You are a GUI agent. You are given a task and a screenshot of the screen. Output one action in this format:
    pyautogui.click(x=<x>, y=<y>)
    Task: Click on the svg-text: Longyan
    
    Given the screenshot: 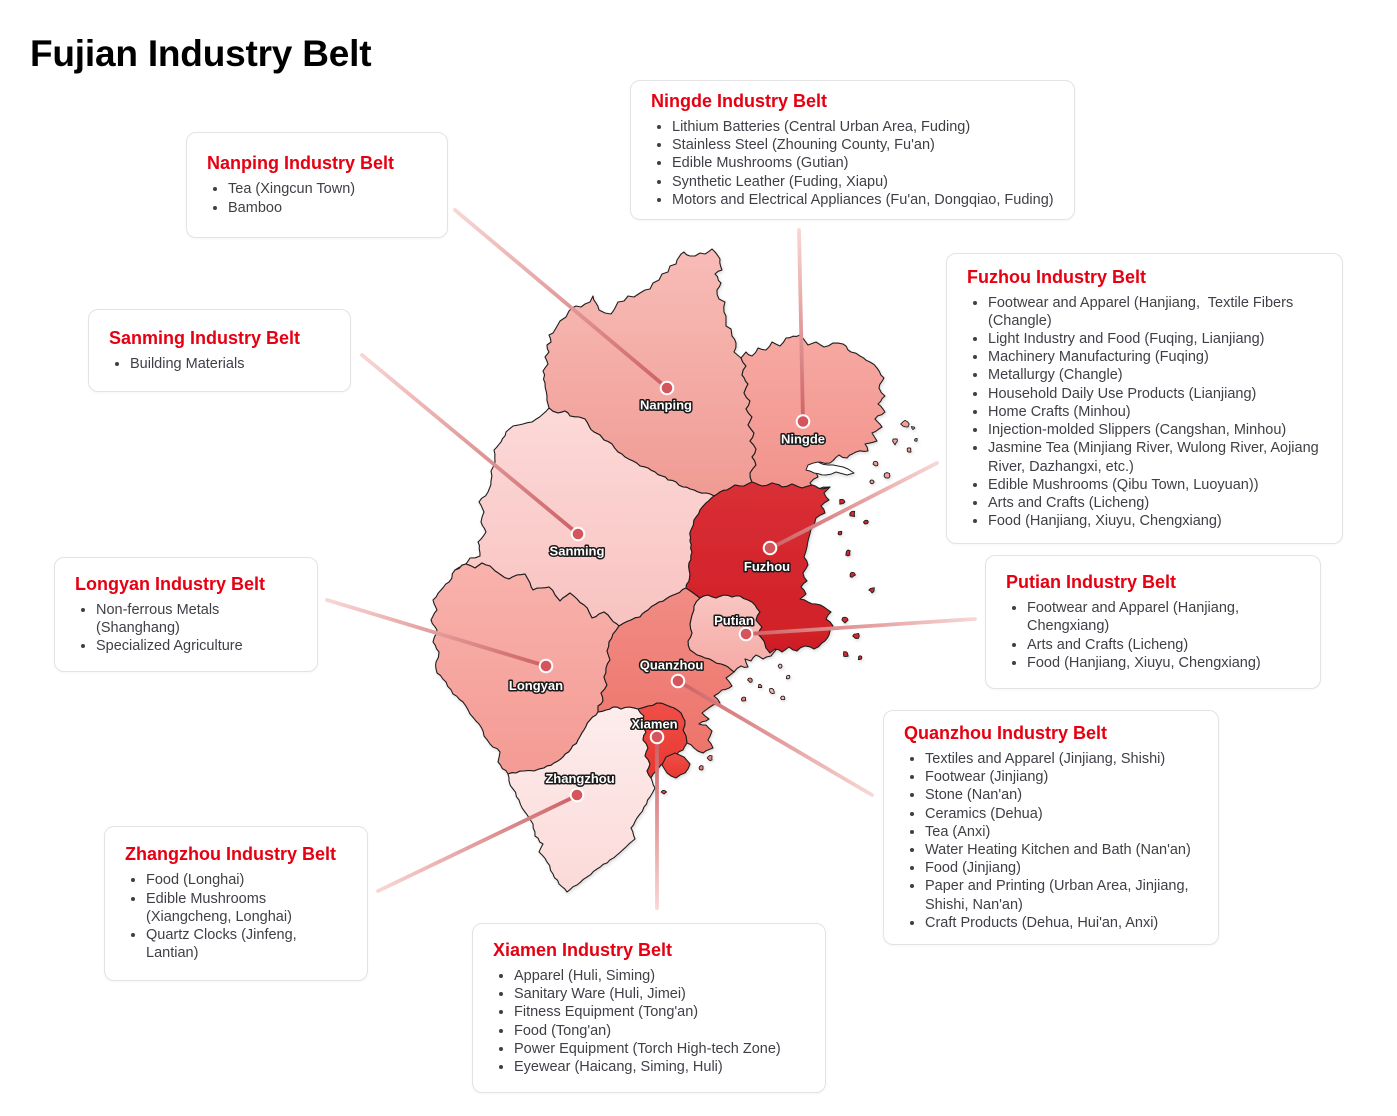 What is the action you would take?
    pyautogui.click(x=536, y=685)
    